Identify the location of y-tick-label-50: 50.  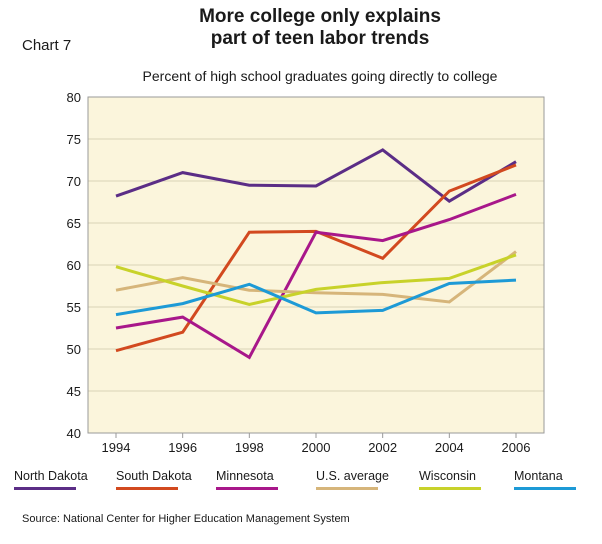
(74, 349).